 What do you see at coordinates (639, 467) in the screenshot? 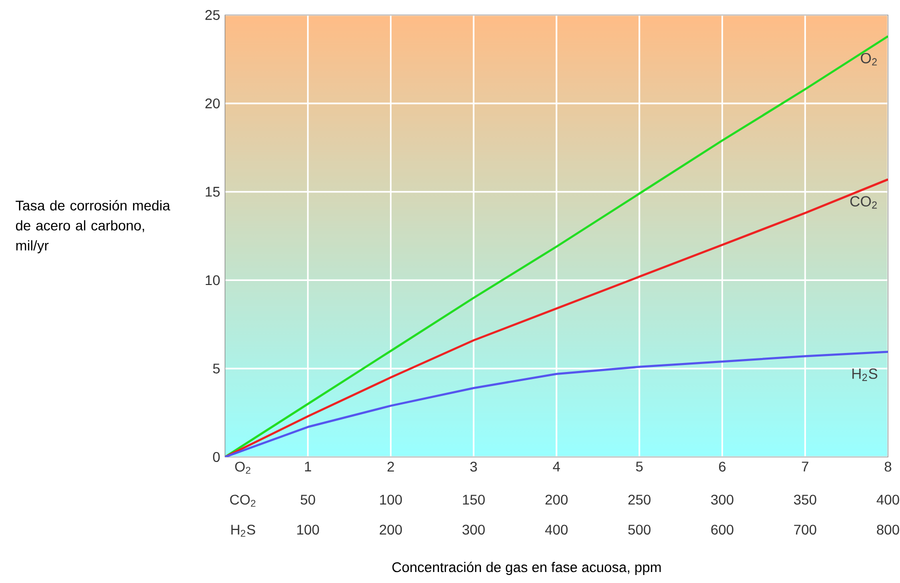
I see `x-tick-label: 5` at bounding box center [639, 467].